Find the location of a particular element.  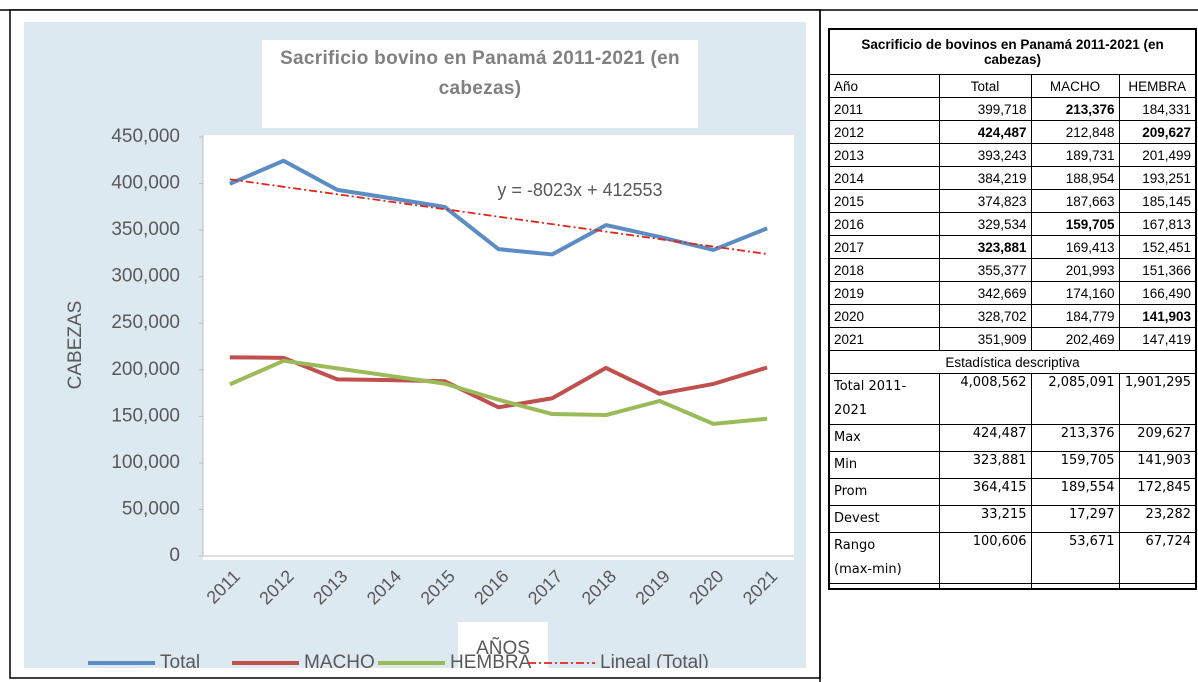

table-cell: 23,282 is located at coordinates (1157, 519).